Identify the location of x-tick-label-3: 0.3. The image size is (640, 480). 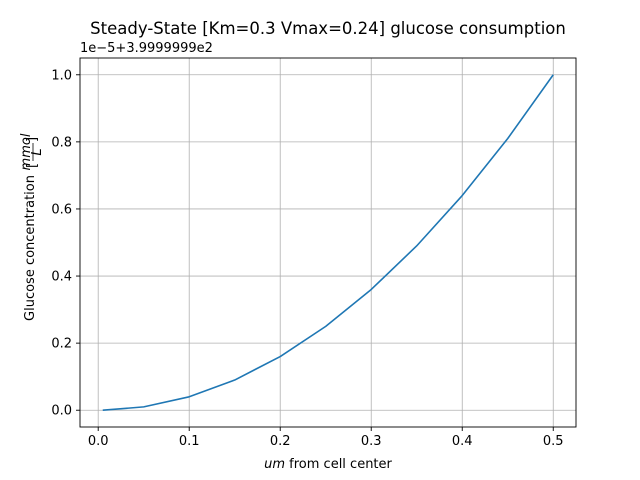
(371, 441).